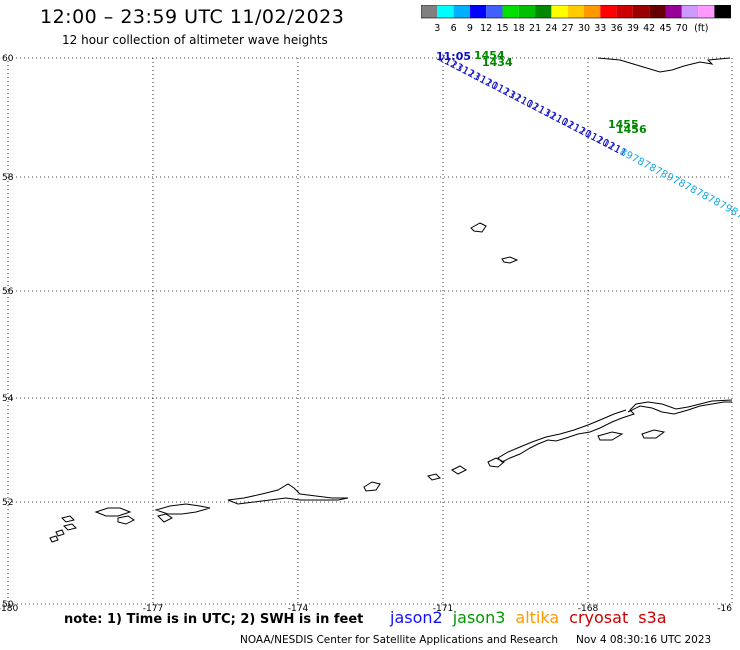  Describe the element at coordinates (599, 617) in the screenshot. I see `satellite-cryosat: cryosat` at that location.